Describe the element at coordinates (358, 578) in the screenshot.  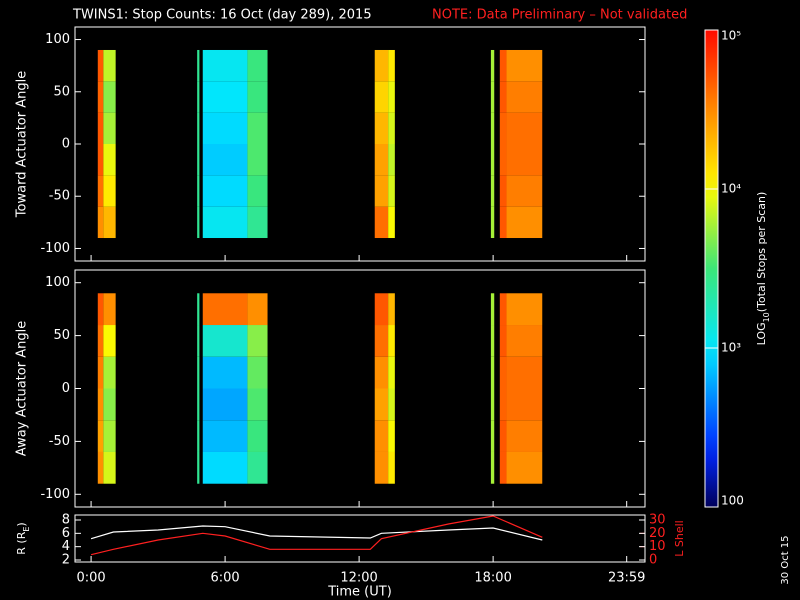
I see `x-tick-label: 12:00` at that location.